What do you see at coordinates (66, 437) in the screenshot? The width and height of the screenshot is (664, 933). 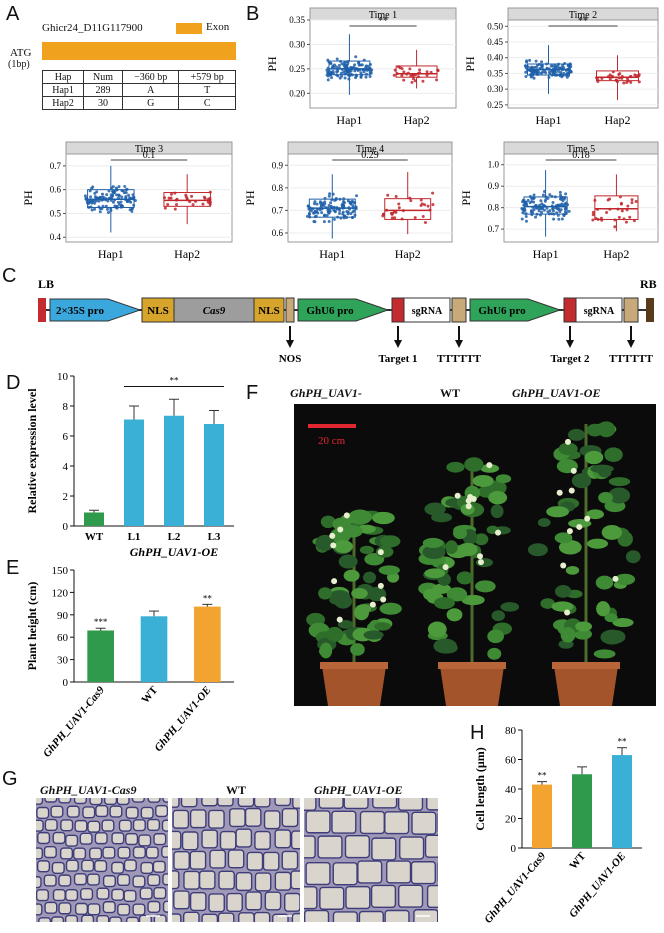 I see `y-tick-label: 6` at bounding box center [66, 437].